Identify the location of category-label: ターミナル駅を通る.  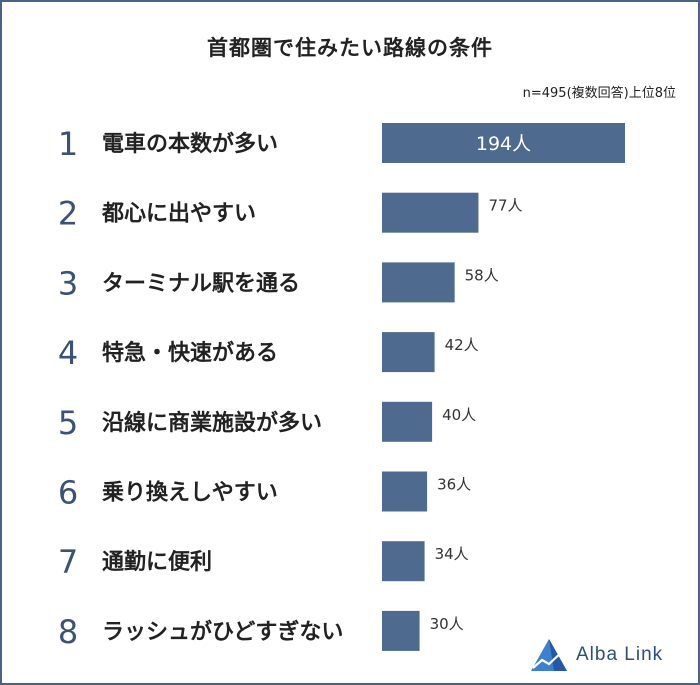
(201, 283).